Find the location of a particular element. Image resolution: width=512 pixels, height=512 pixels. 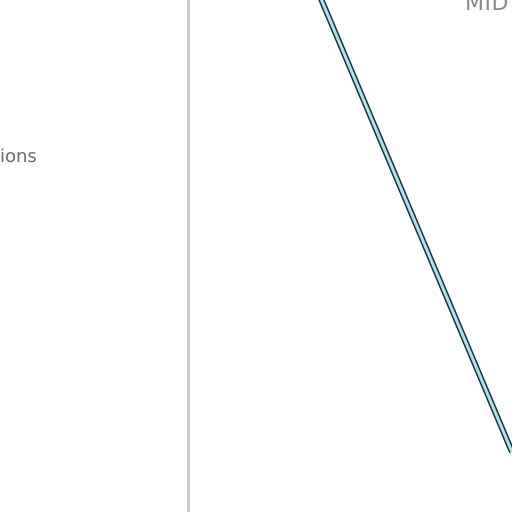

sidebar-label: ions is located at coordinates (18, 156).